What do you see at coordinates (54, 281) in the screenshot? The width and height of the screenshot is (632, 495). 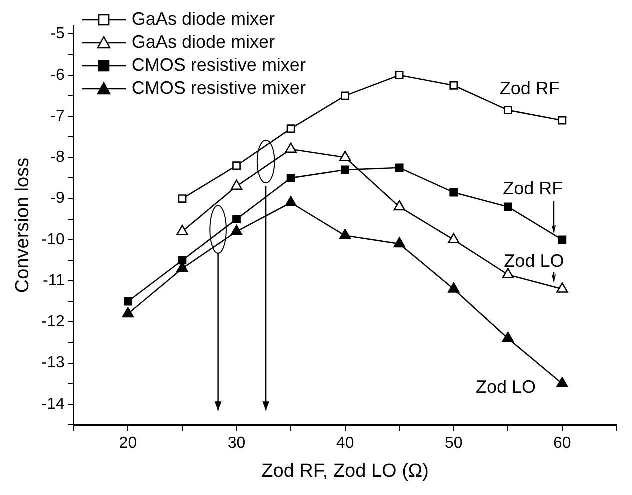 I see `y-tick-label: -11` at bounding box center [54, 281].